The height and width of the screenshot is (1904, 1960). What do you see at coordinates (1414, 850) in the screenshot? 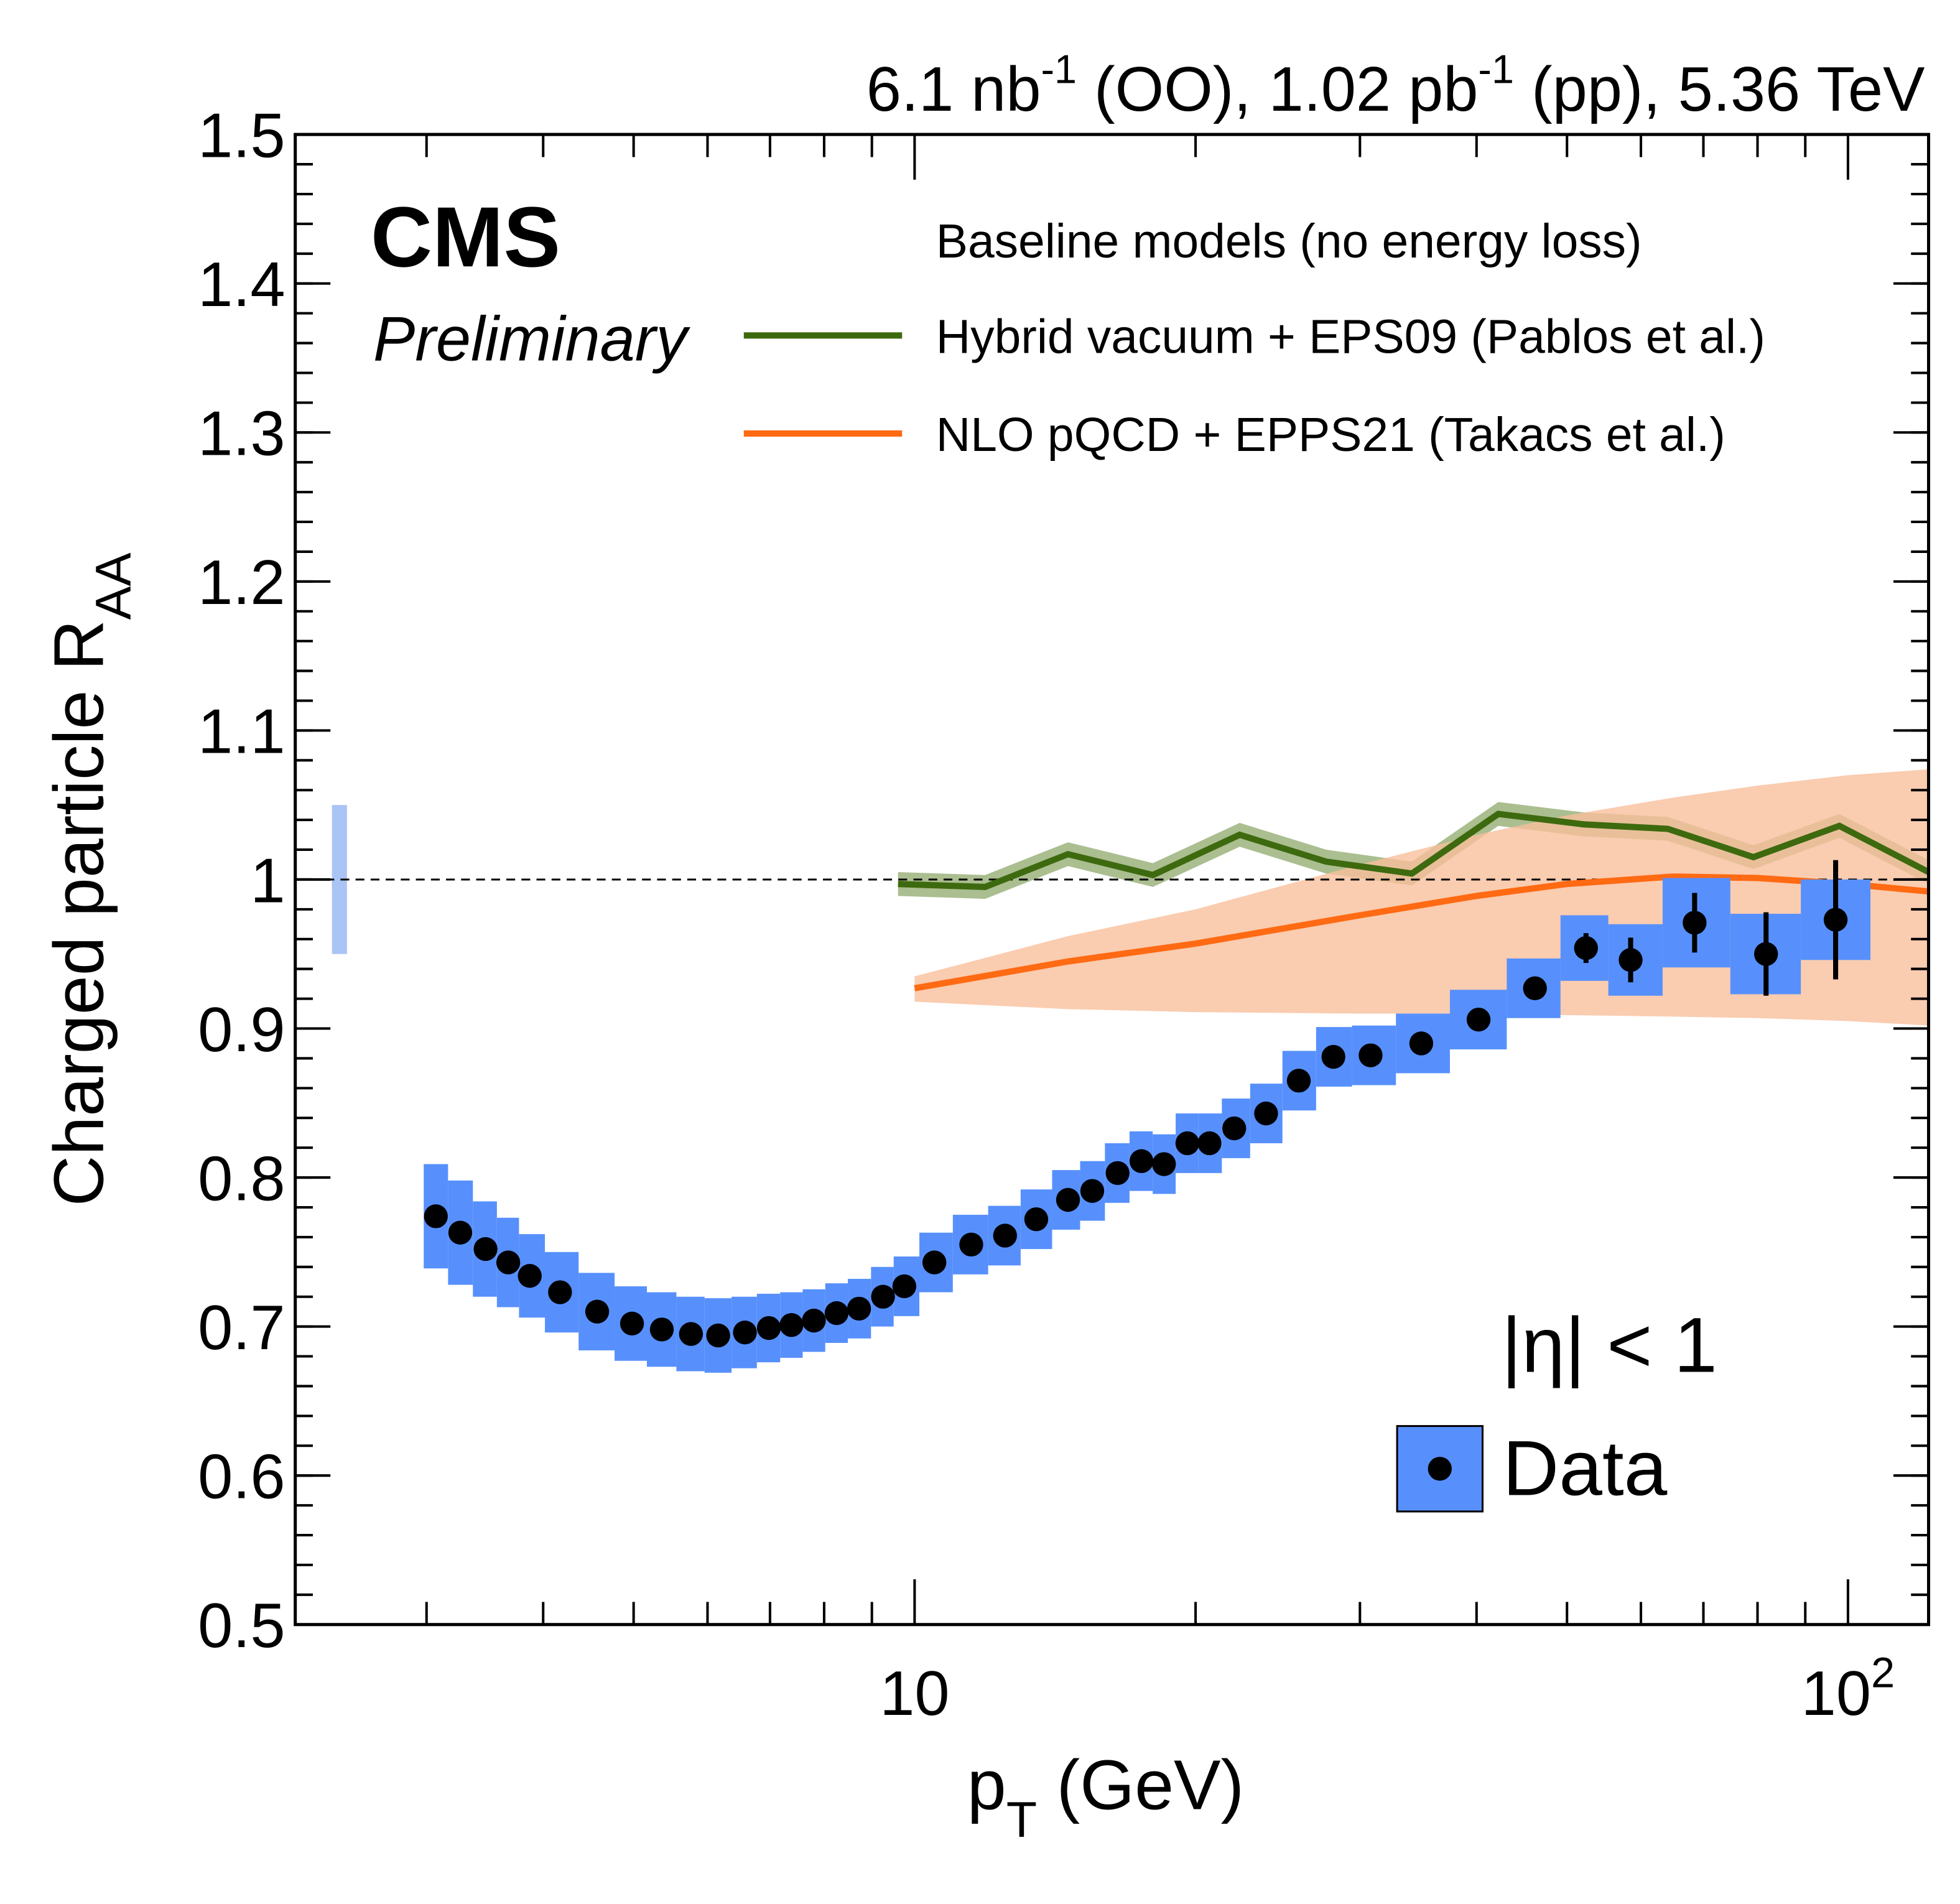
I see `model-line` at bounding box center [1414, 850].